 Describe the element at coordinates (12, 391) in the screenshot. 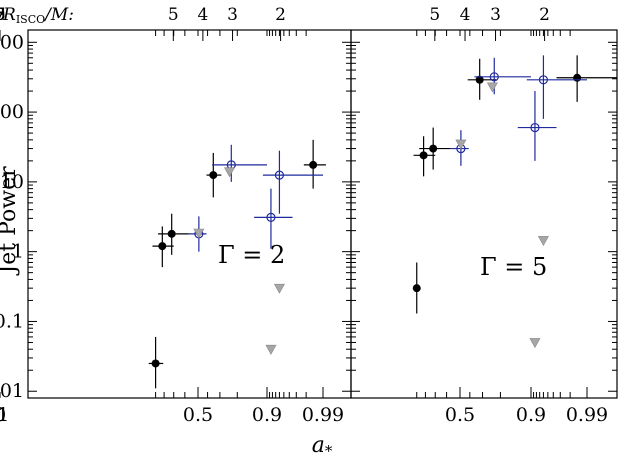

I see `y-tick-label: 0.01` at that location.